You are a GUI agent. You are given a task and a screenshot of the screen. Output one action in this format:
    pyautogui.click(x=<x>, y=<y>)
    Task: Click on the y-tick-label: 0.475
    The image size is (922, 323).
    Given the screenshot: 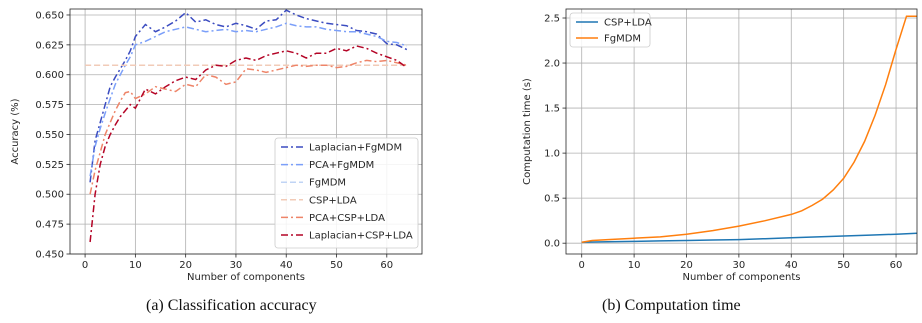 What is the action you would take?
    pyautogui.click(x=49, y=225)
    